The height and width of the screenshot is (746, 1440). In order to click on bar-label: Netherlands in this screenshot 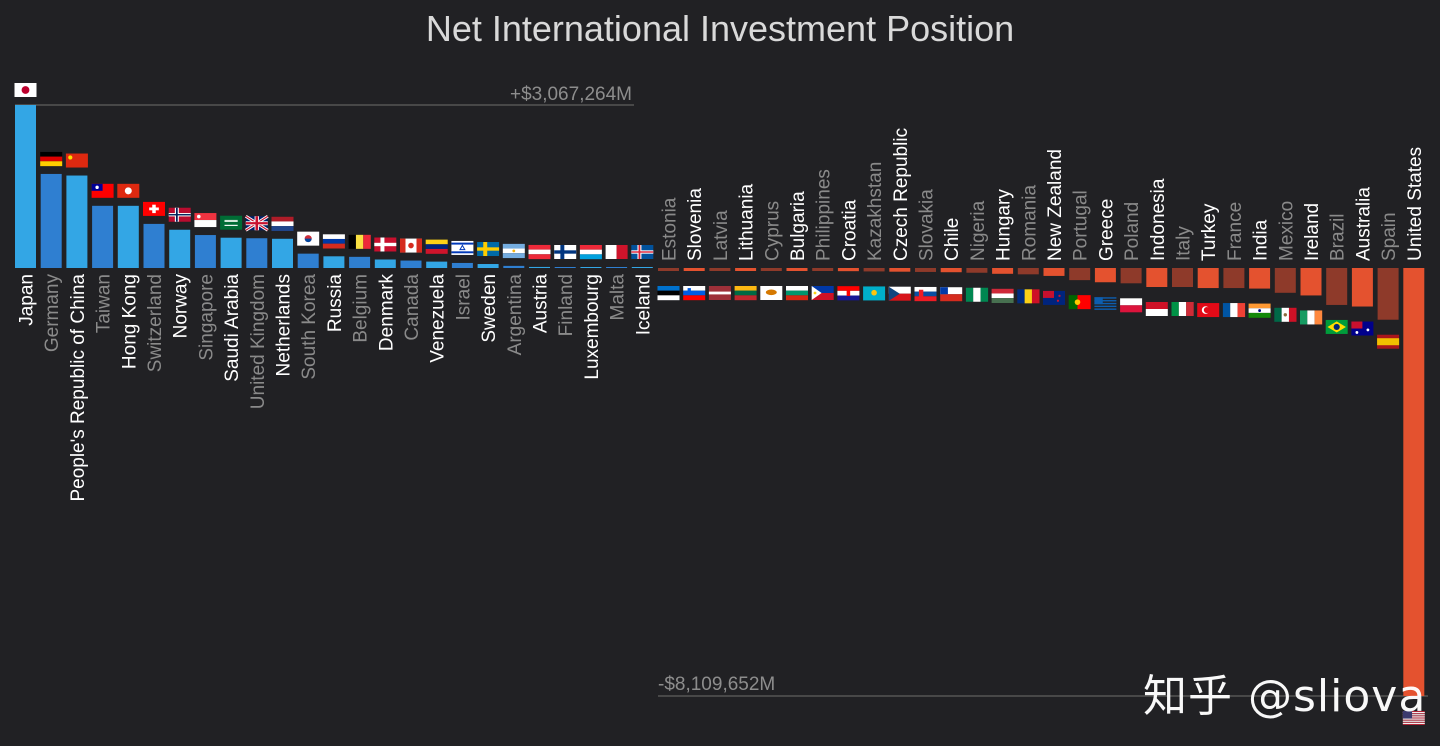, I will do `click(284, 325)`.